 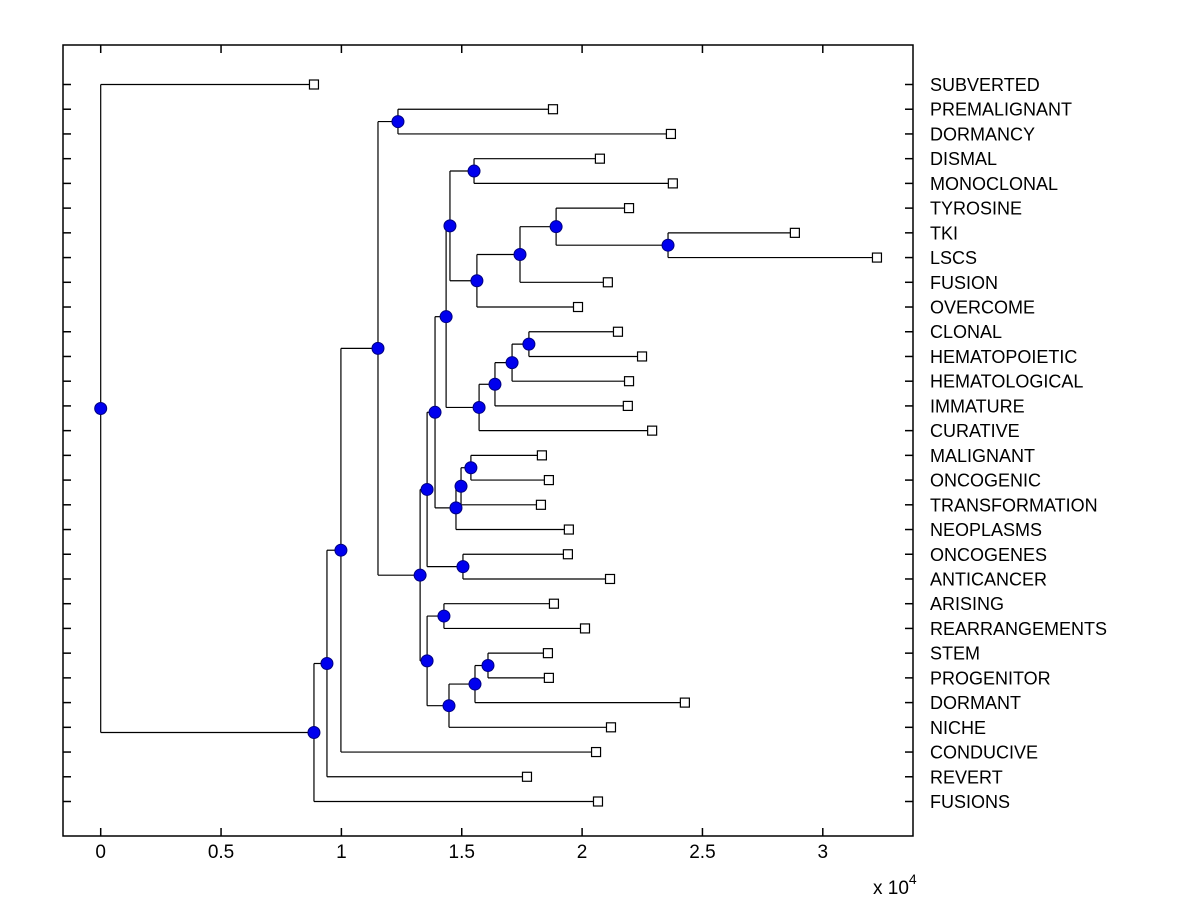 I want to click on leaf-label: CLONAL, so click(x=966, y=332).